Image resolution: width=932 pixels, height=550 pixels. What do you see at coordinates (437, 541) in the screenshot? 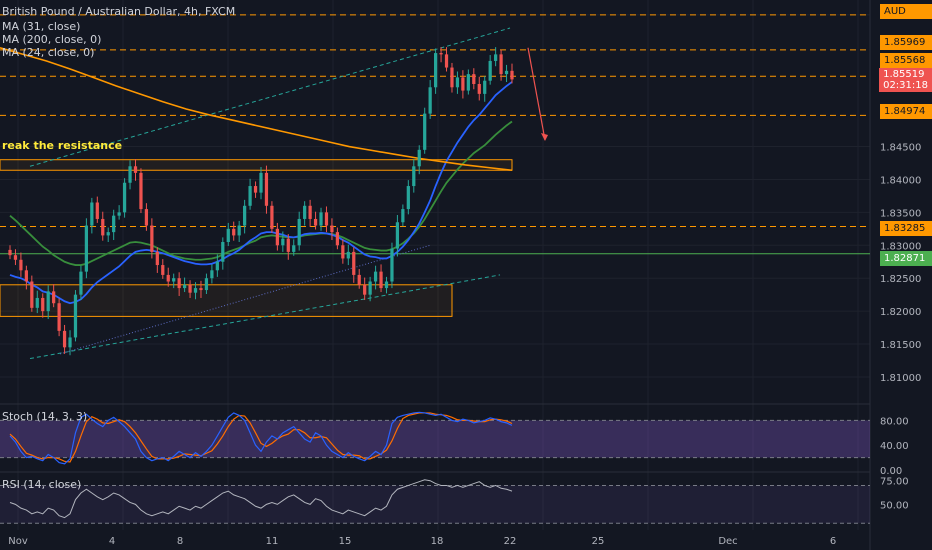
I see `time-tick-label: 18` at bounding box center [437, 541].